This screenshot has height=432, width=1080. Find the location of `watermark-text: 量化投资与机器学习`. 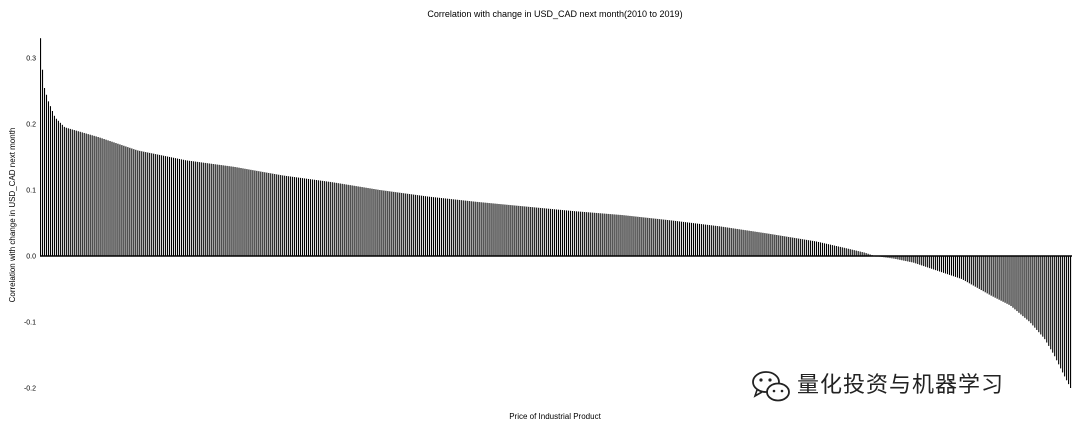

watermark-text: 量化投资与机器学习 is located at coordinates (900, 385).